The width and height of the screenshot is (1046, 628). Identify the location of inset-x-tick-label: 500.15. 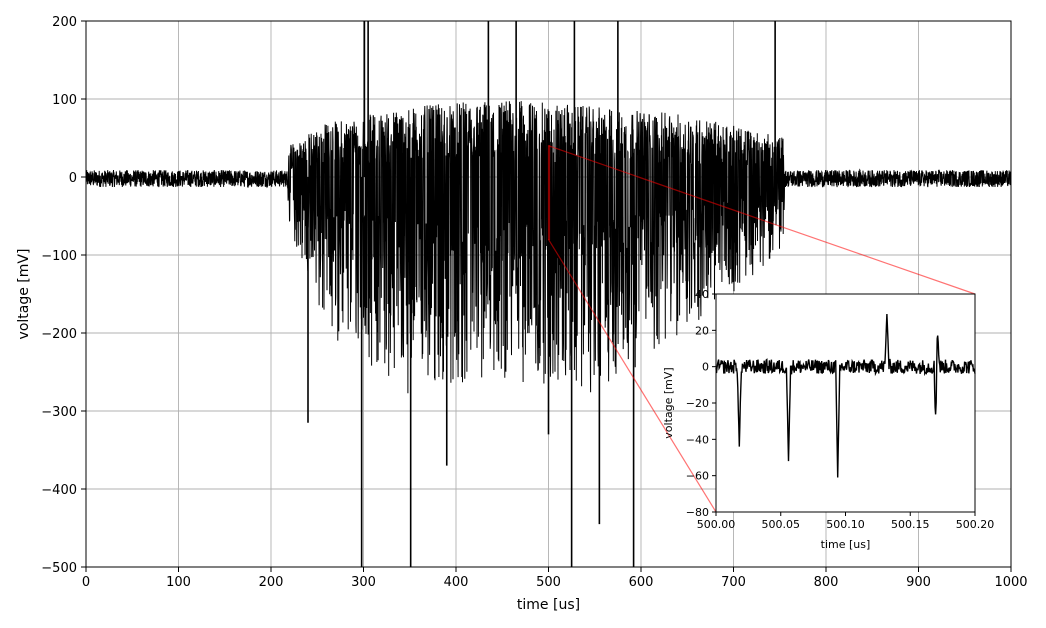
(910, 524).